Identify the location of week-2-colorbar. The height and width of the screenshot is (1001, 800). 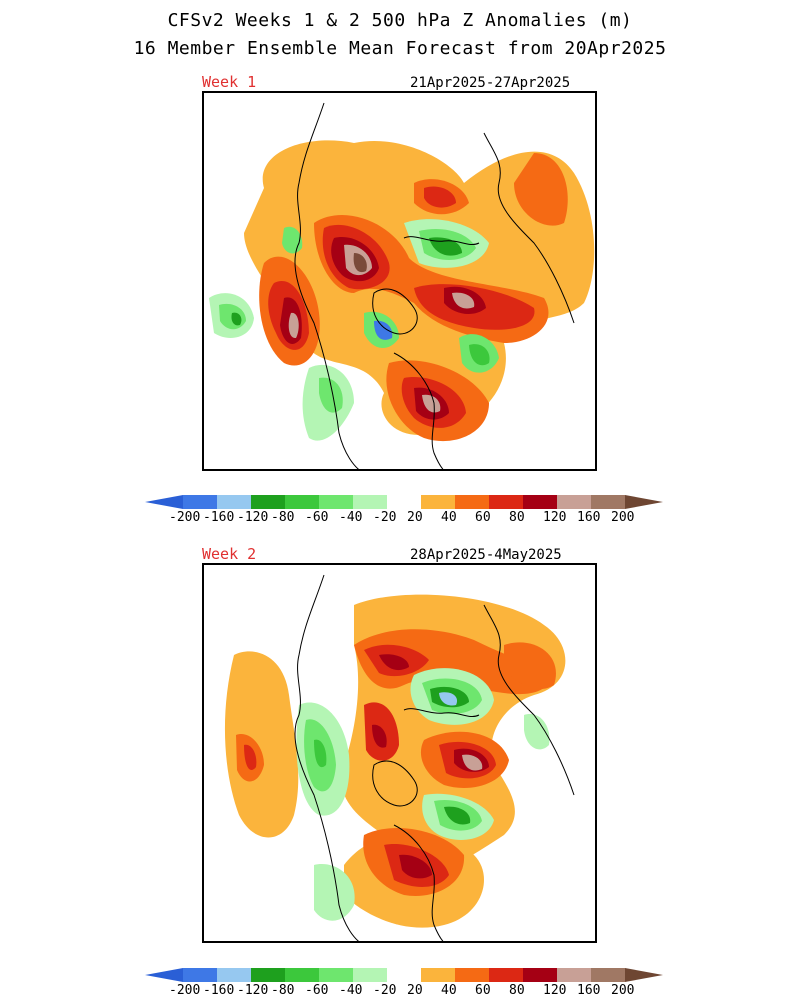
(403, 977).